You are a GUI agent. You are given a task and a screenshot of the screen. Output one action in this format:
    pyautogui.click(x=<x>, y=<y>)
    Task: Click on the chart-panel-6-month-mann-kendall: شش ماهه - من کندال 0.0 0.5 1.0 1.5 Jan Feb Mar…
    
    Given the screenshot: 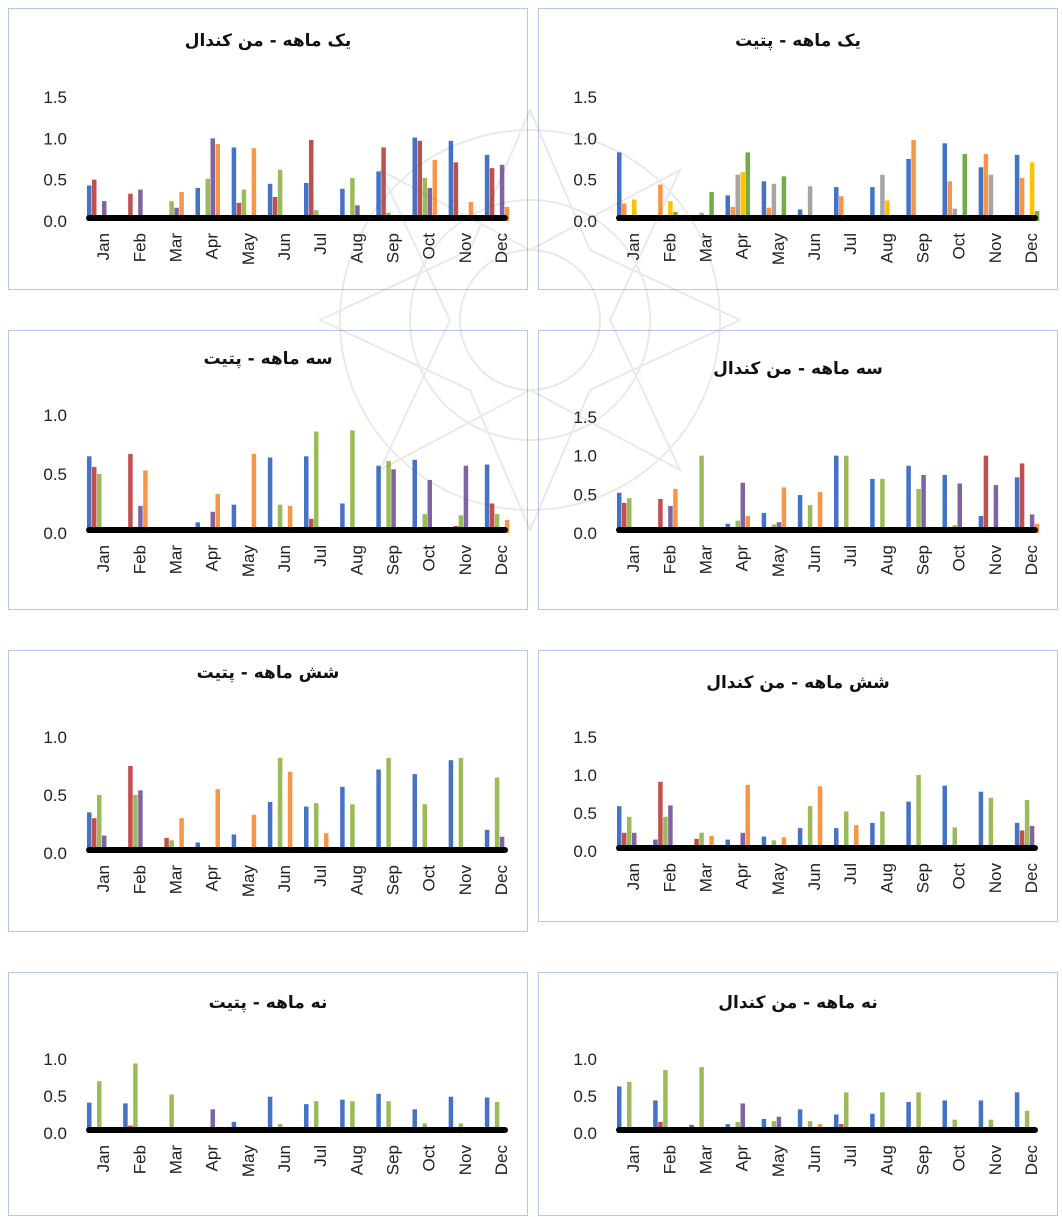 What is the action you would take?
    pyautogui.click(x=798, y=786)
    